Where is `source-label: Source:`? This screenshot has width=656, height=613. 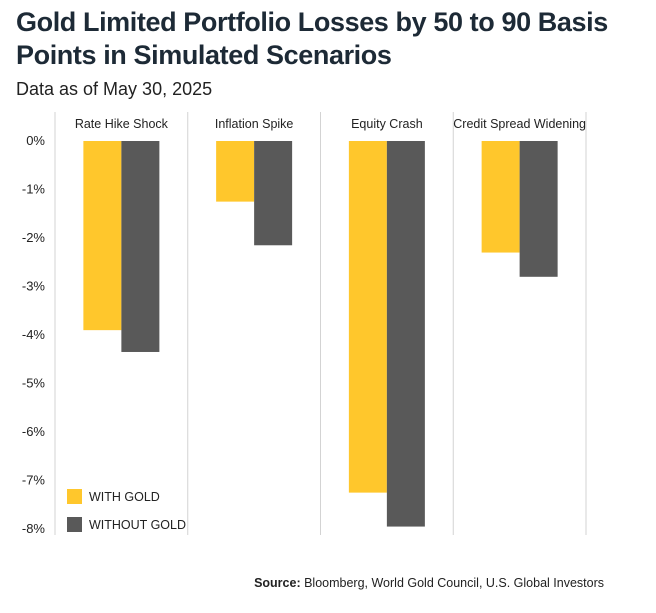 source-label: Source: is located at coordinates (277, 583).